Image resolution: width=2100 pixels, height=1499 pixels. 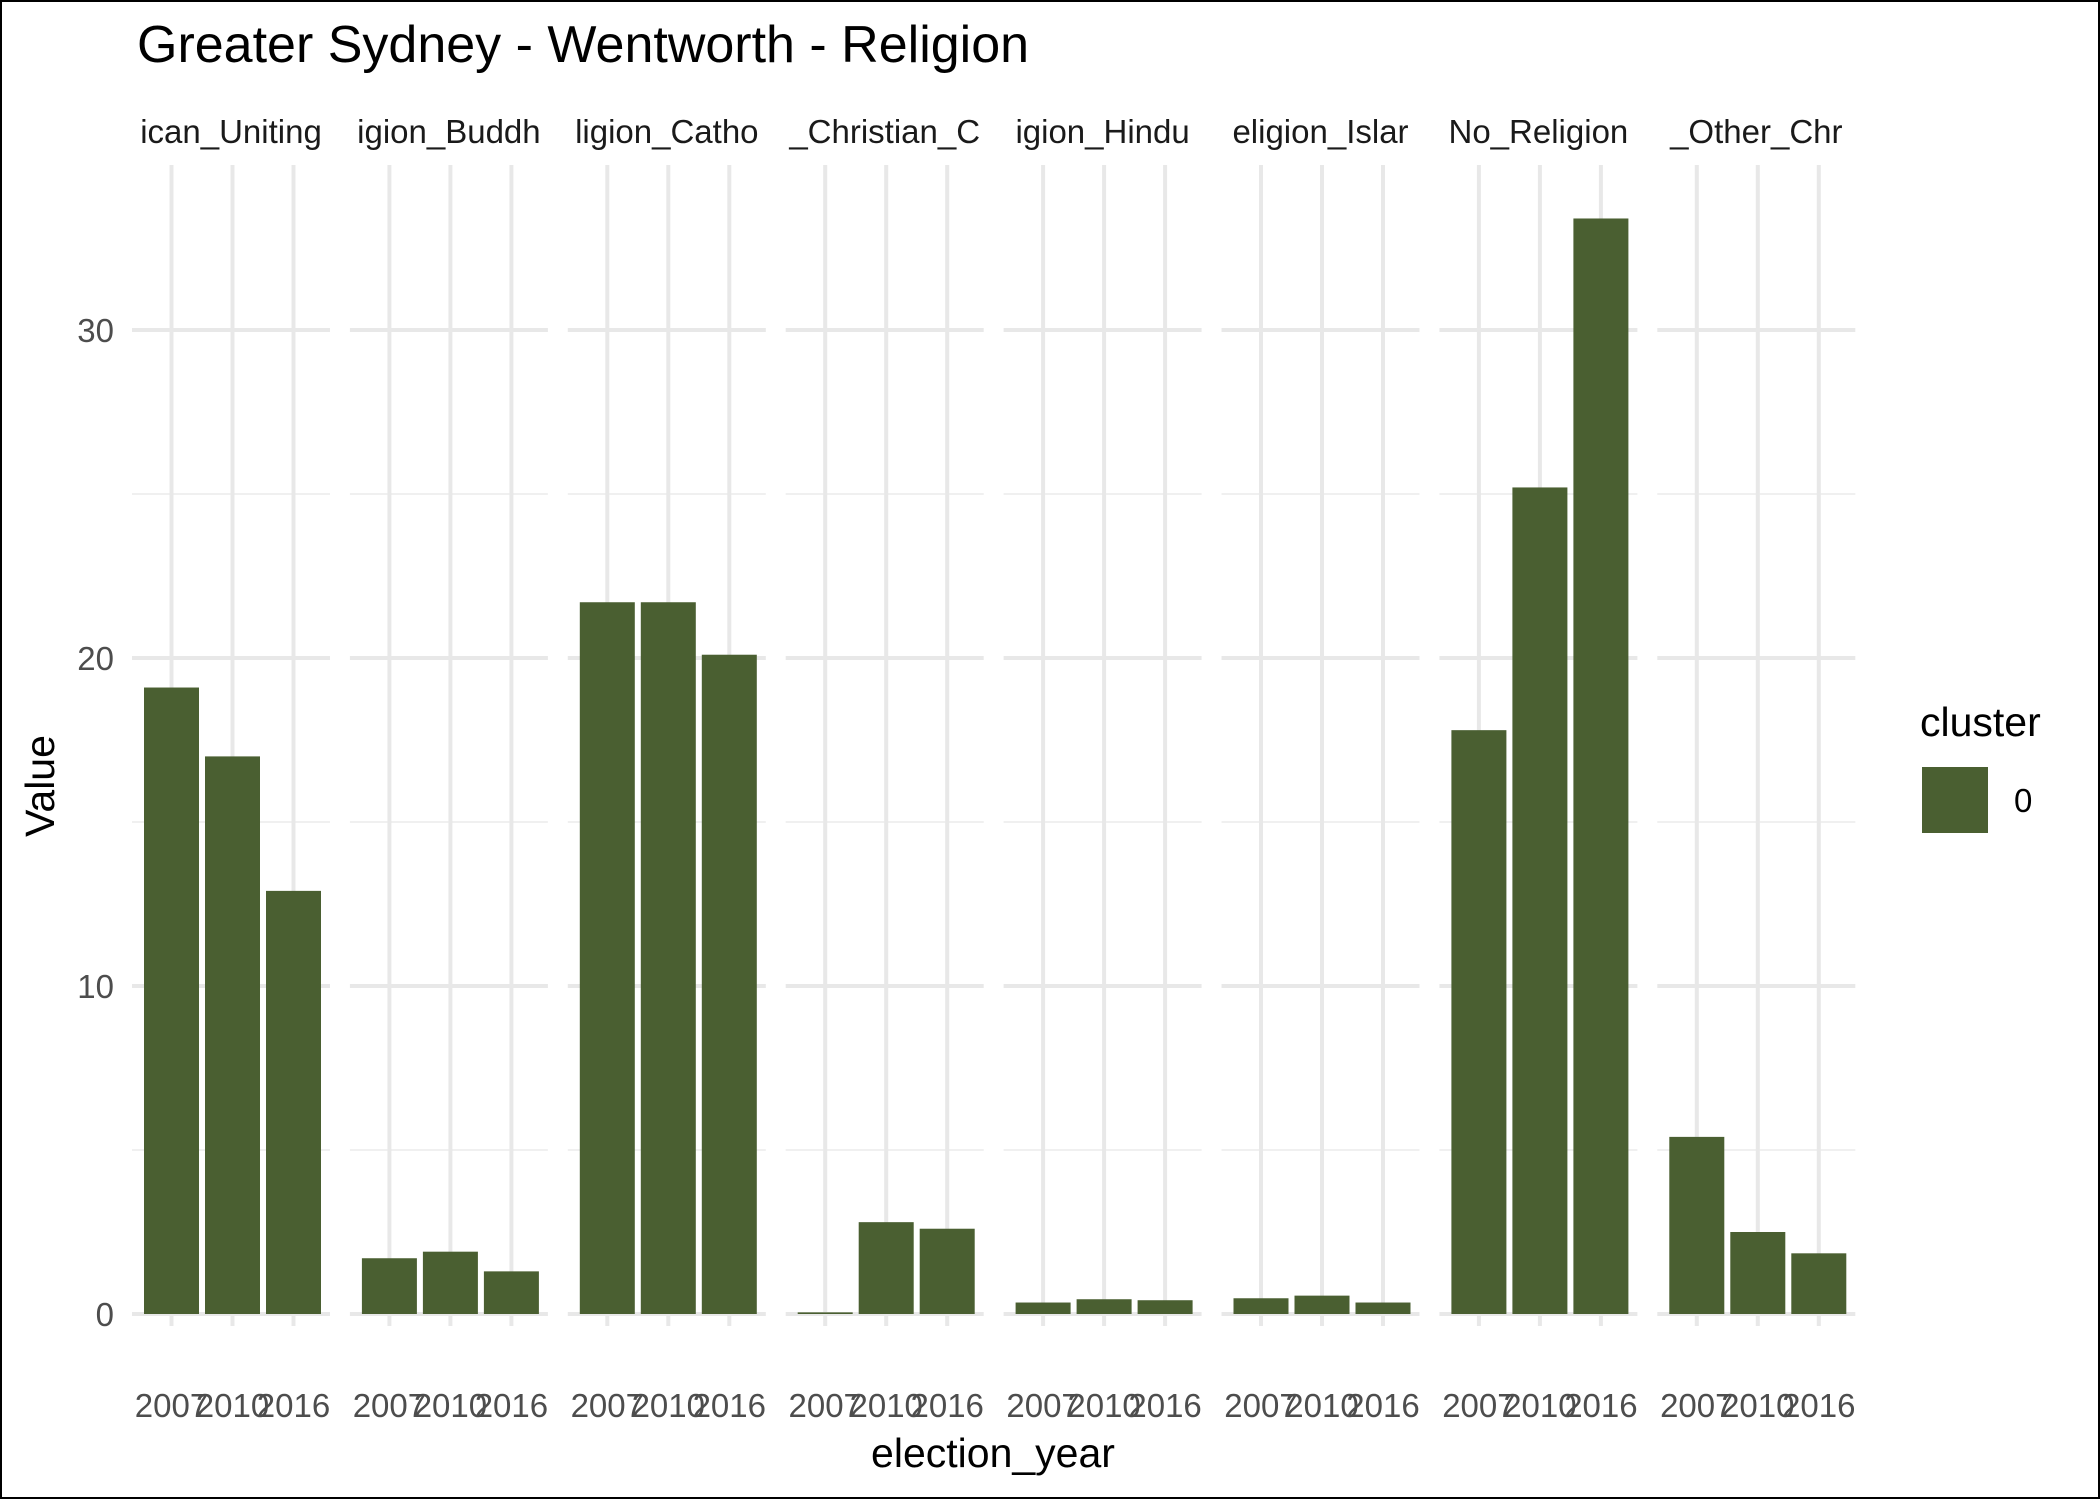 What do you see at coordinates (993, 1453) in the screenshot?
I see `x-axis-title: election_year` at bounding box center [993, 1453].